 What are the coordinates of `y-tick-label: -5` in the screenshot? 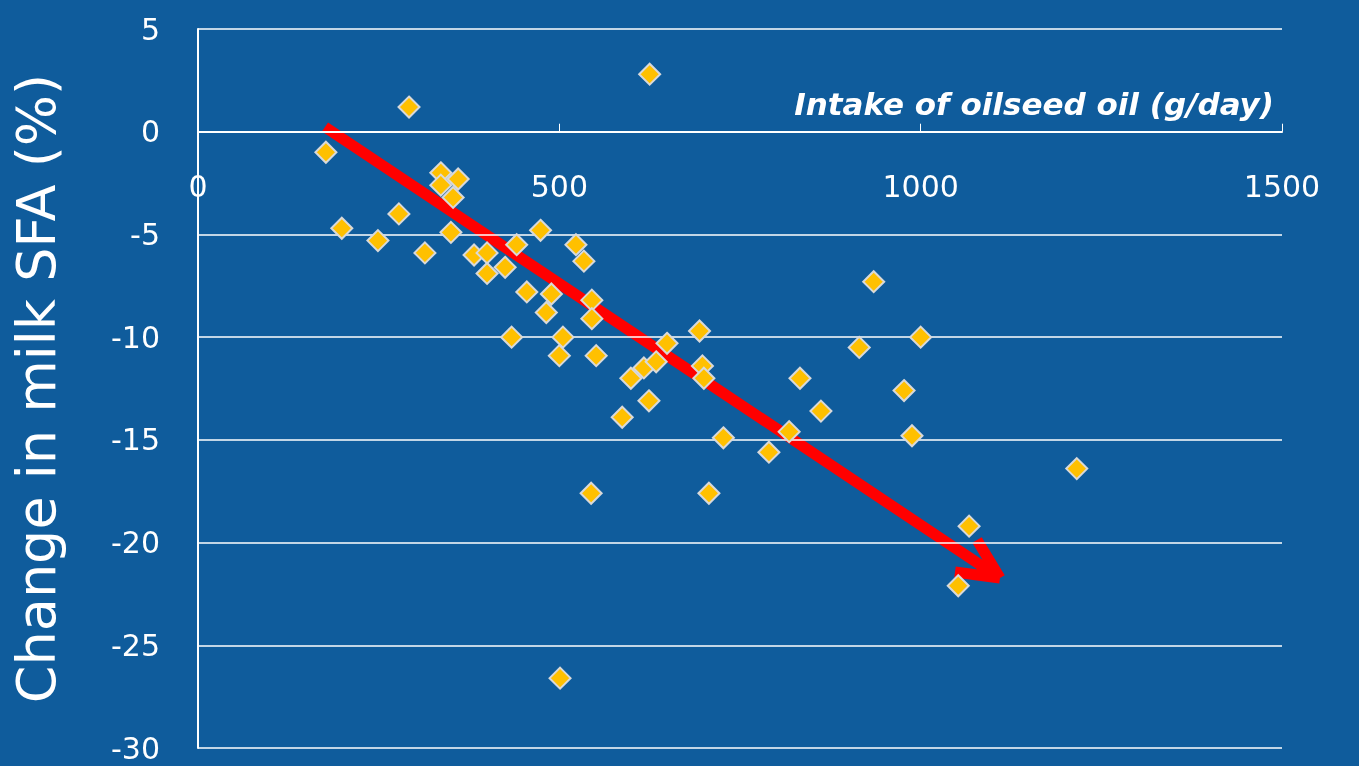 It's located at (145, 234).